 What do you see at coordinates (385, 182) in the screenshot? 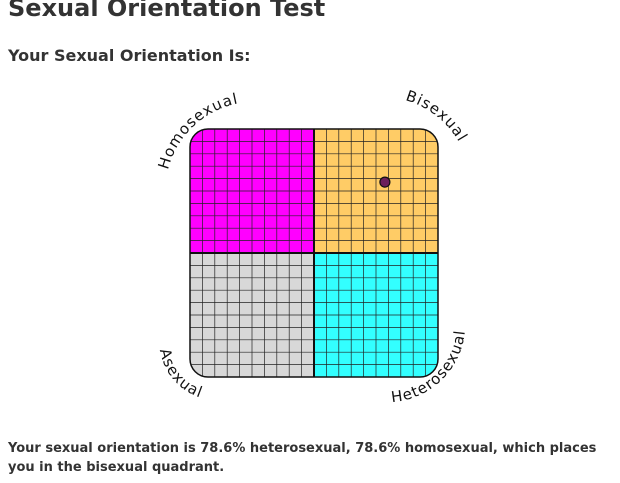
I see `result-point` at bounding box center [385, 182].